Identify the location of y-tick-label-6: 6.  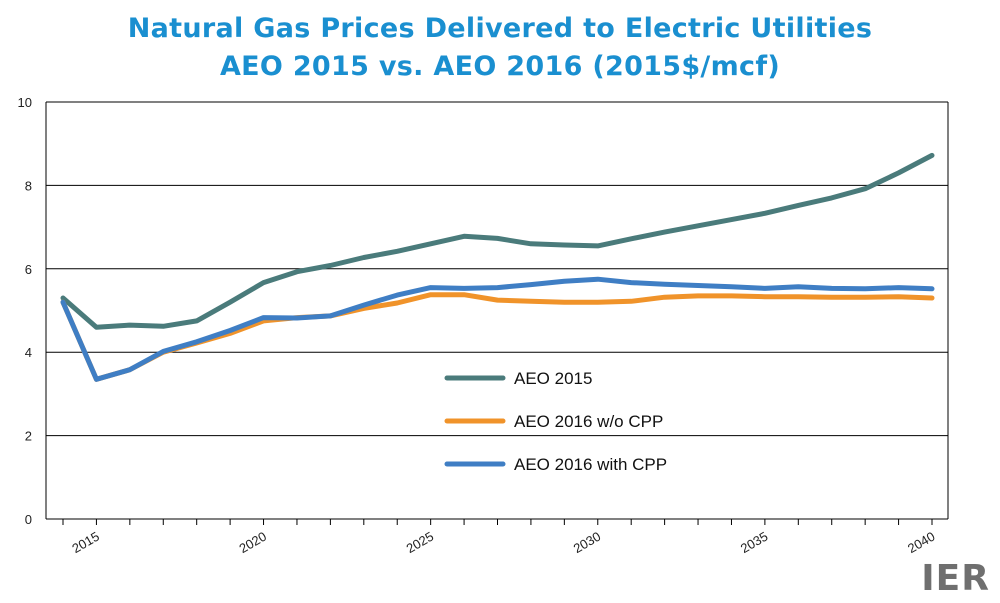
(28, 269).